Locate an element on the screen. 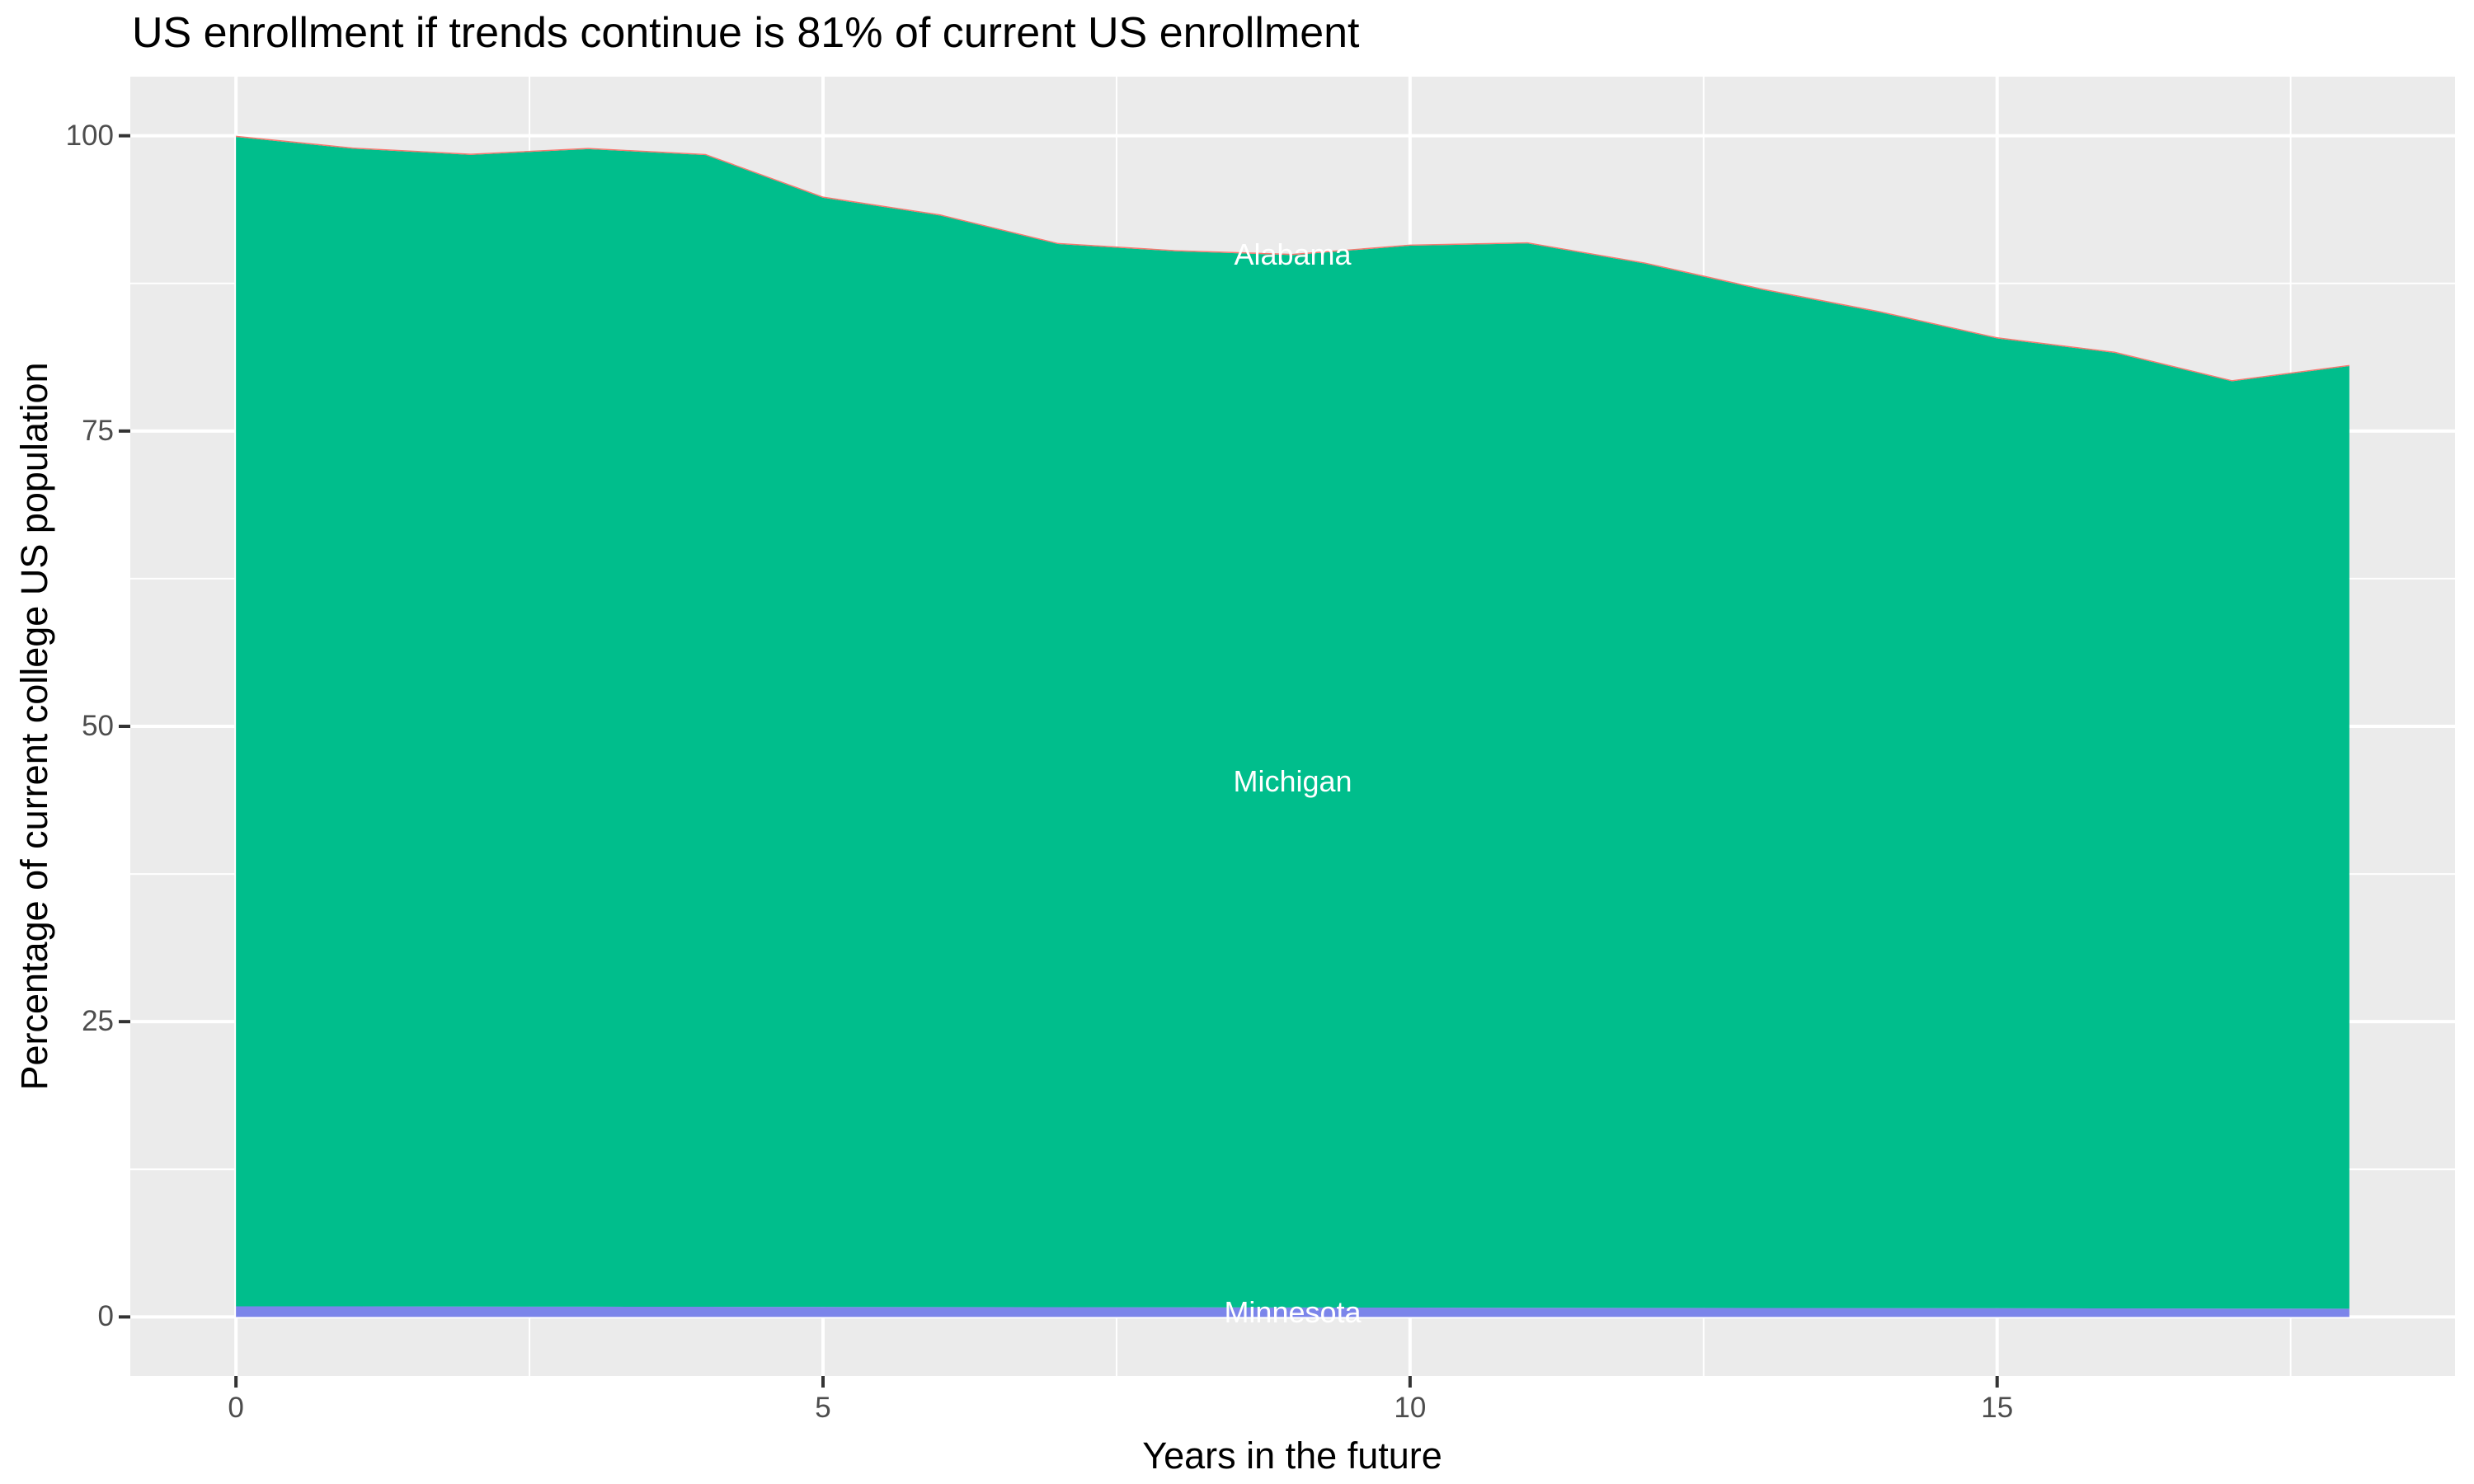  area-label-minnesota: Minnesota is located at coordinates (1293, 1311).